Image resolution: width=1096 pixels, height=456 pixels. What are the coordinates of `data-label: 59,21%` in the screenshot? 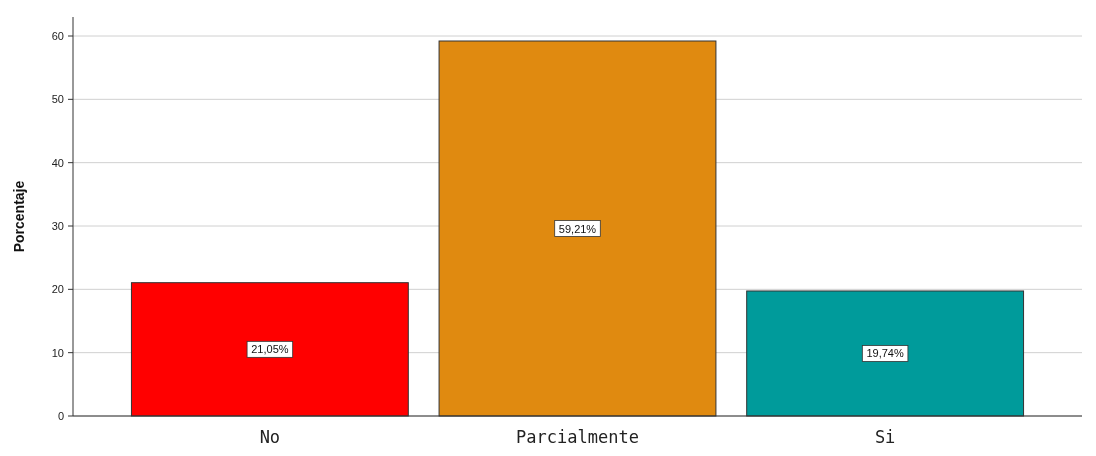 It's located at (577, 228).